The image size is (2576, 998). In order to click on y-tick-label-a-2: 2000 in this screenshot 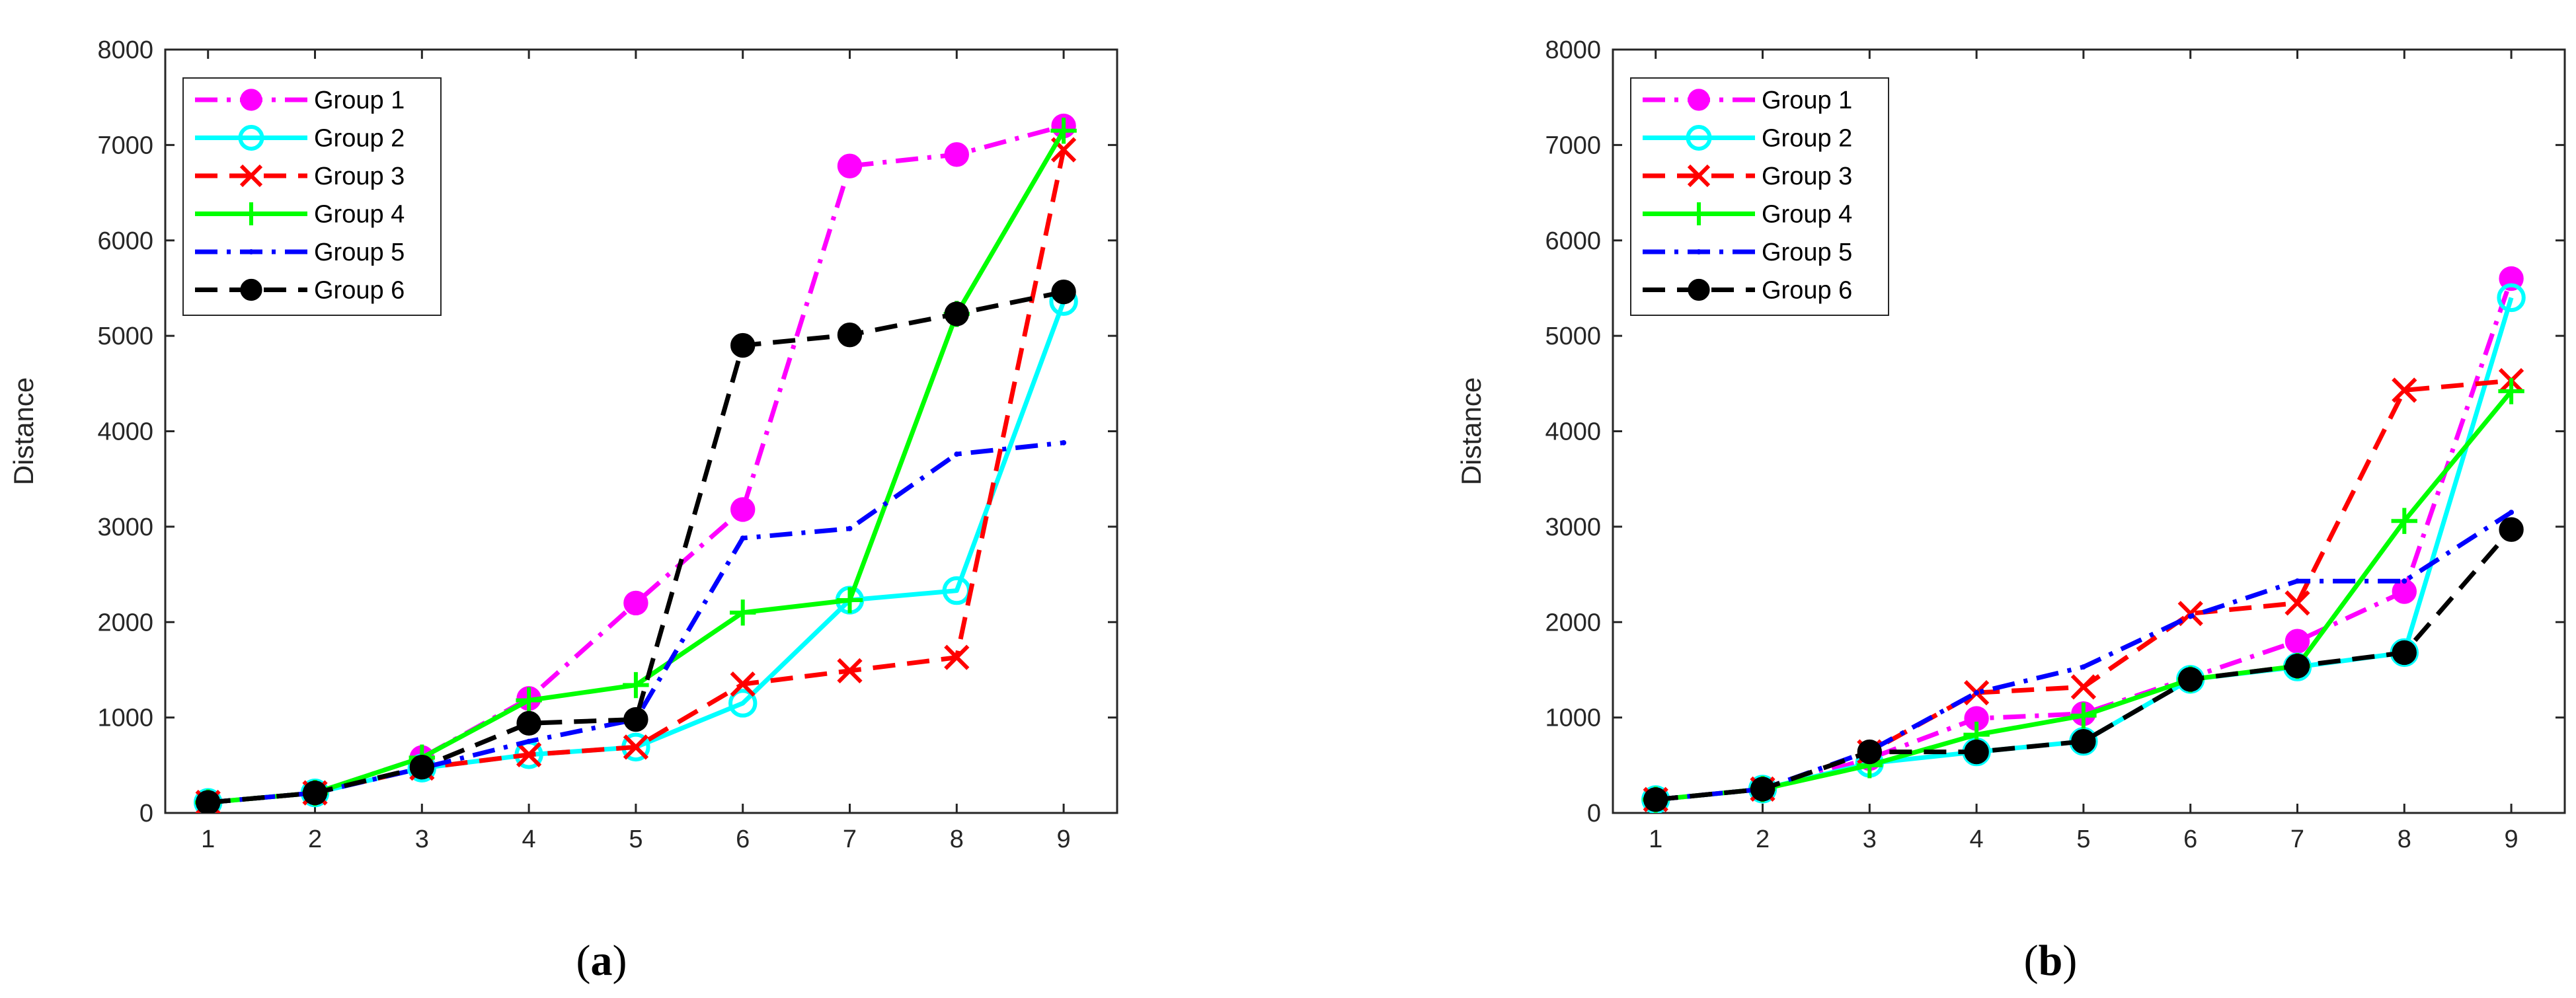, I will do `click(125, 622)`.